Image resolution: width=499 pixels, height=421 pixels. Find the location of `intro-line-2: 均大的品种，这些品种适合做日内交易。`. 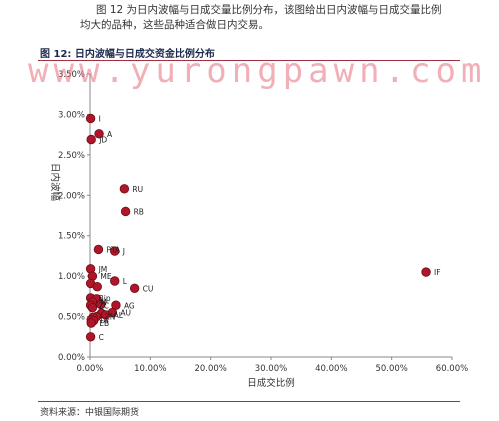

intro-line-2: 均大的品种，这些品种适合做日内交易。 is located at coordinates (174, 25).